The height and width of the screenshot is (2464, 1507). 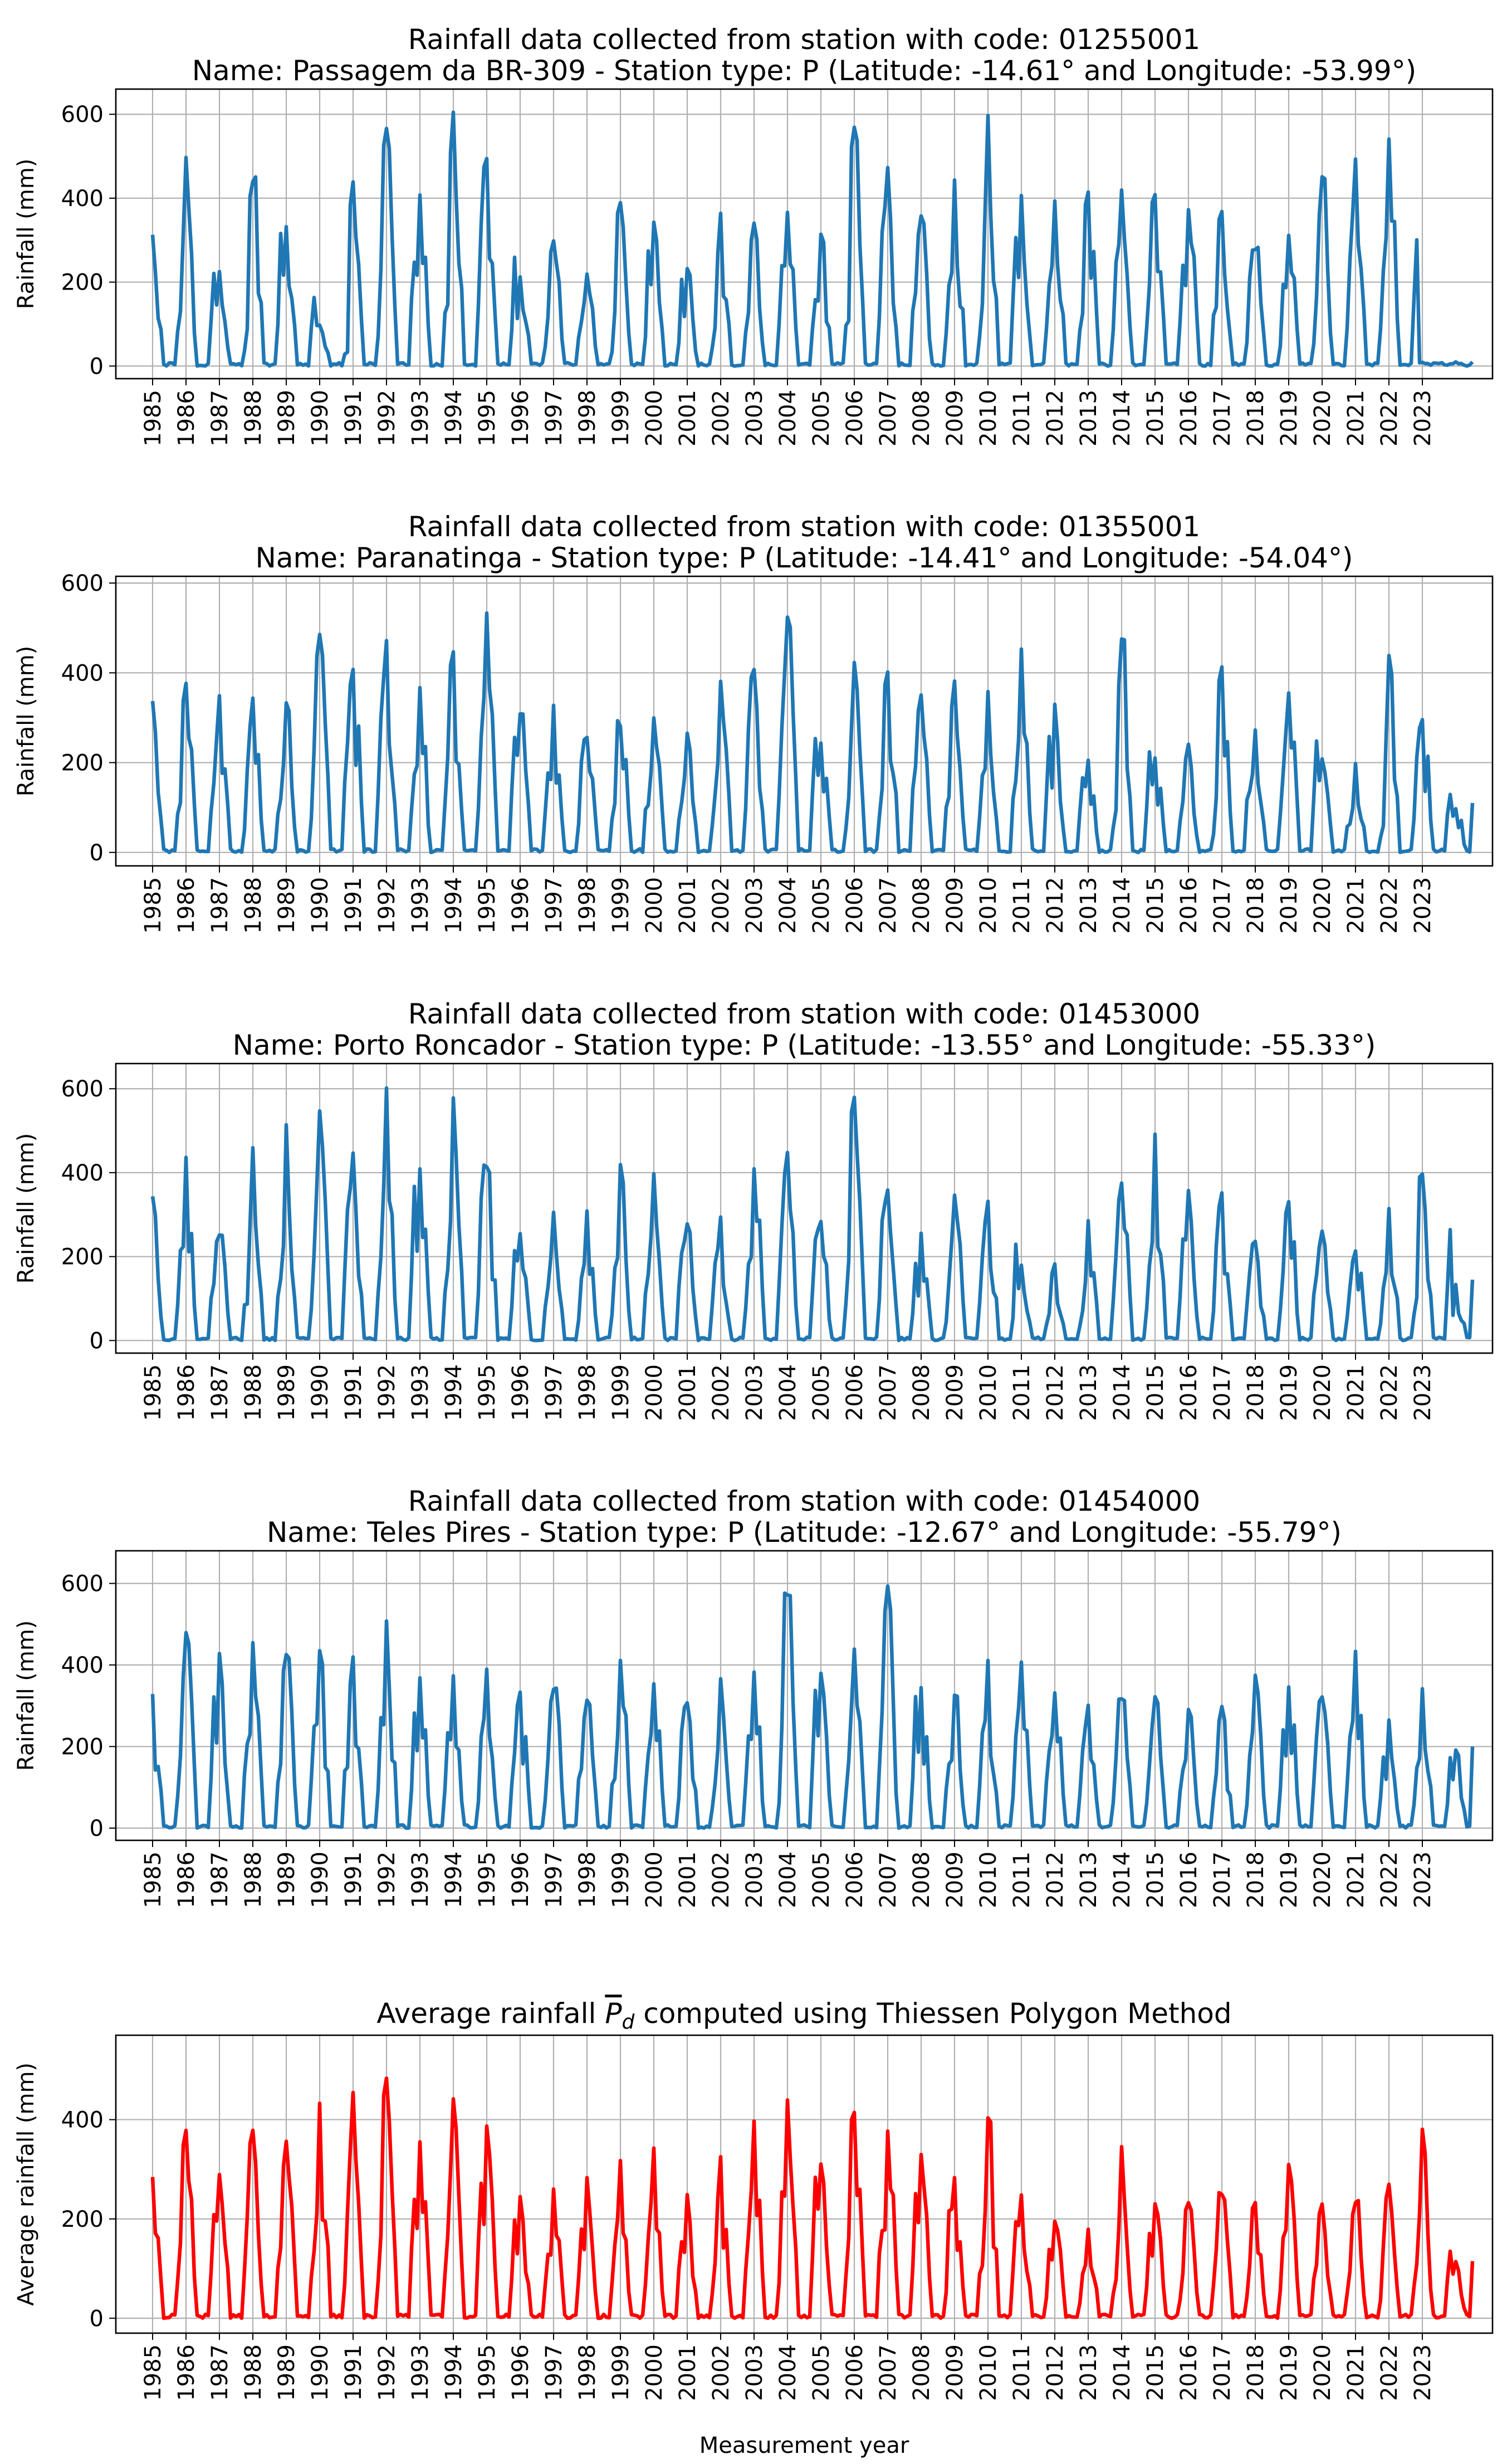 What do you see at coordinates (804, 234) in the screenshot?
I see `plot-frame` at bounding box center [804, 234].